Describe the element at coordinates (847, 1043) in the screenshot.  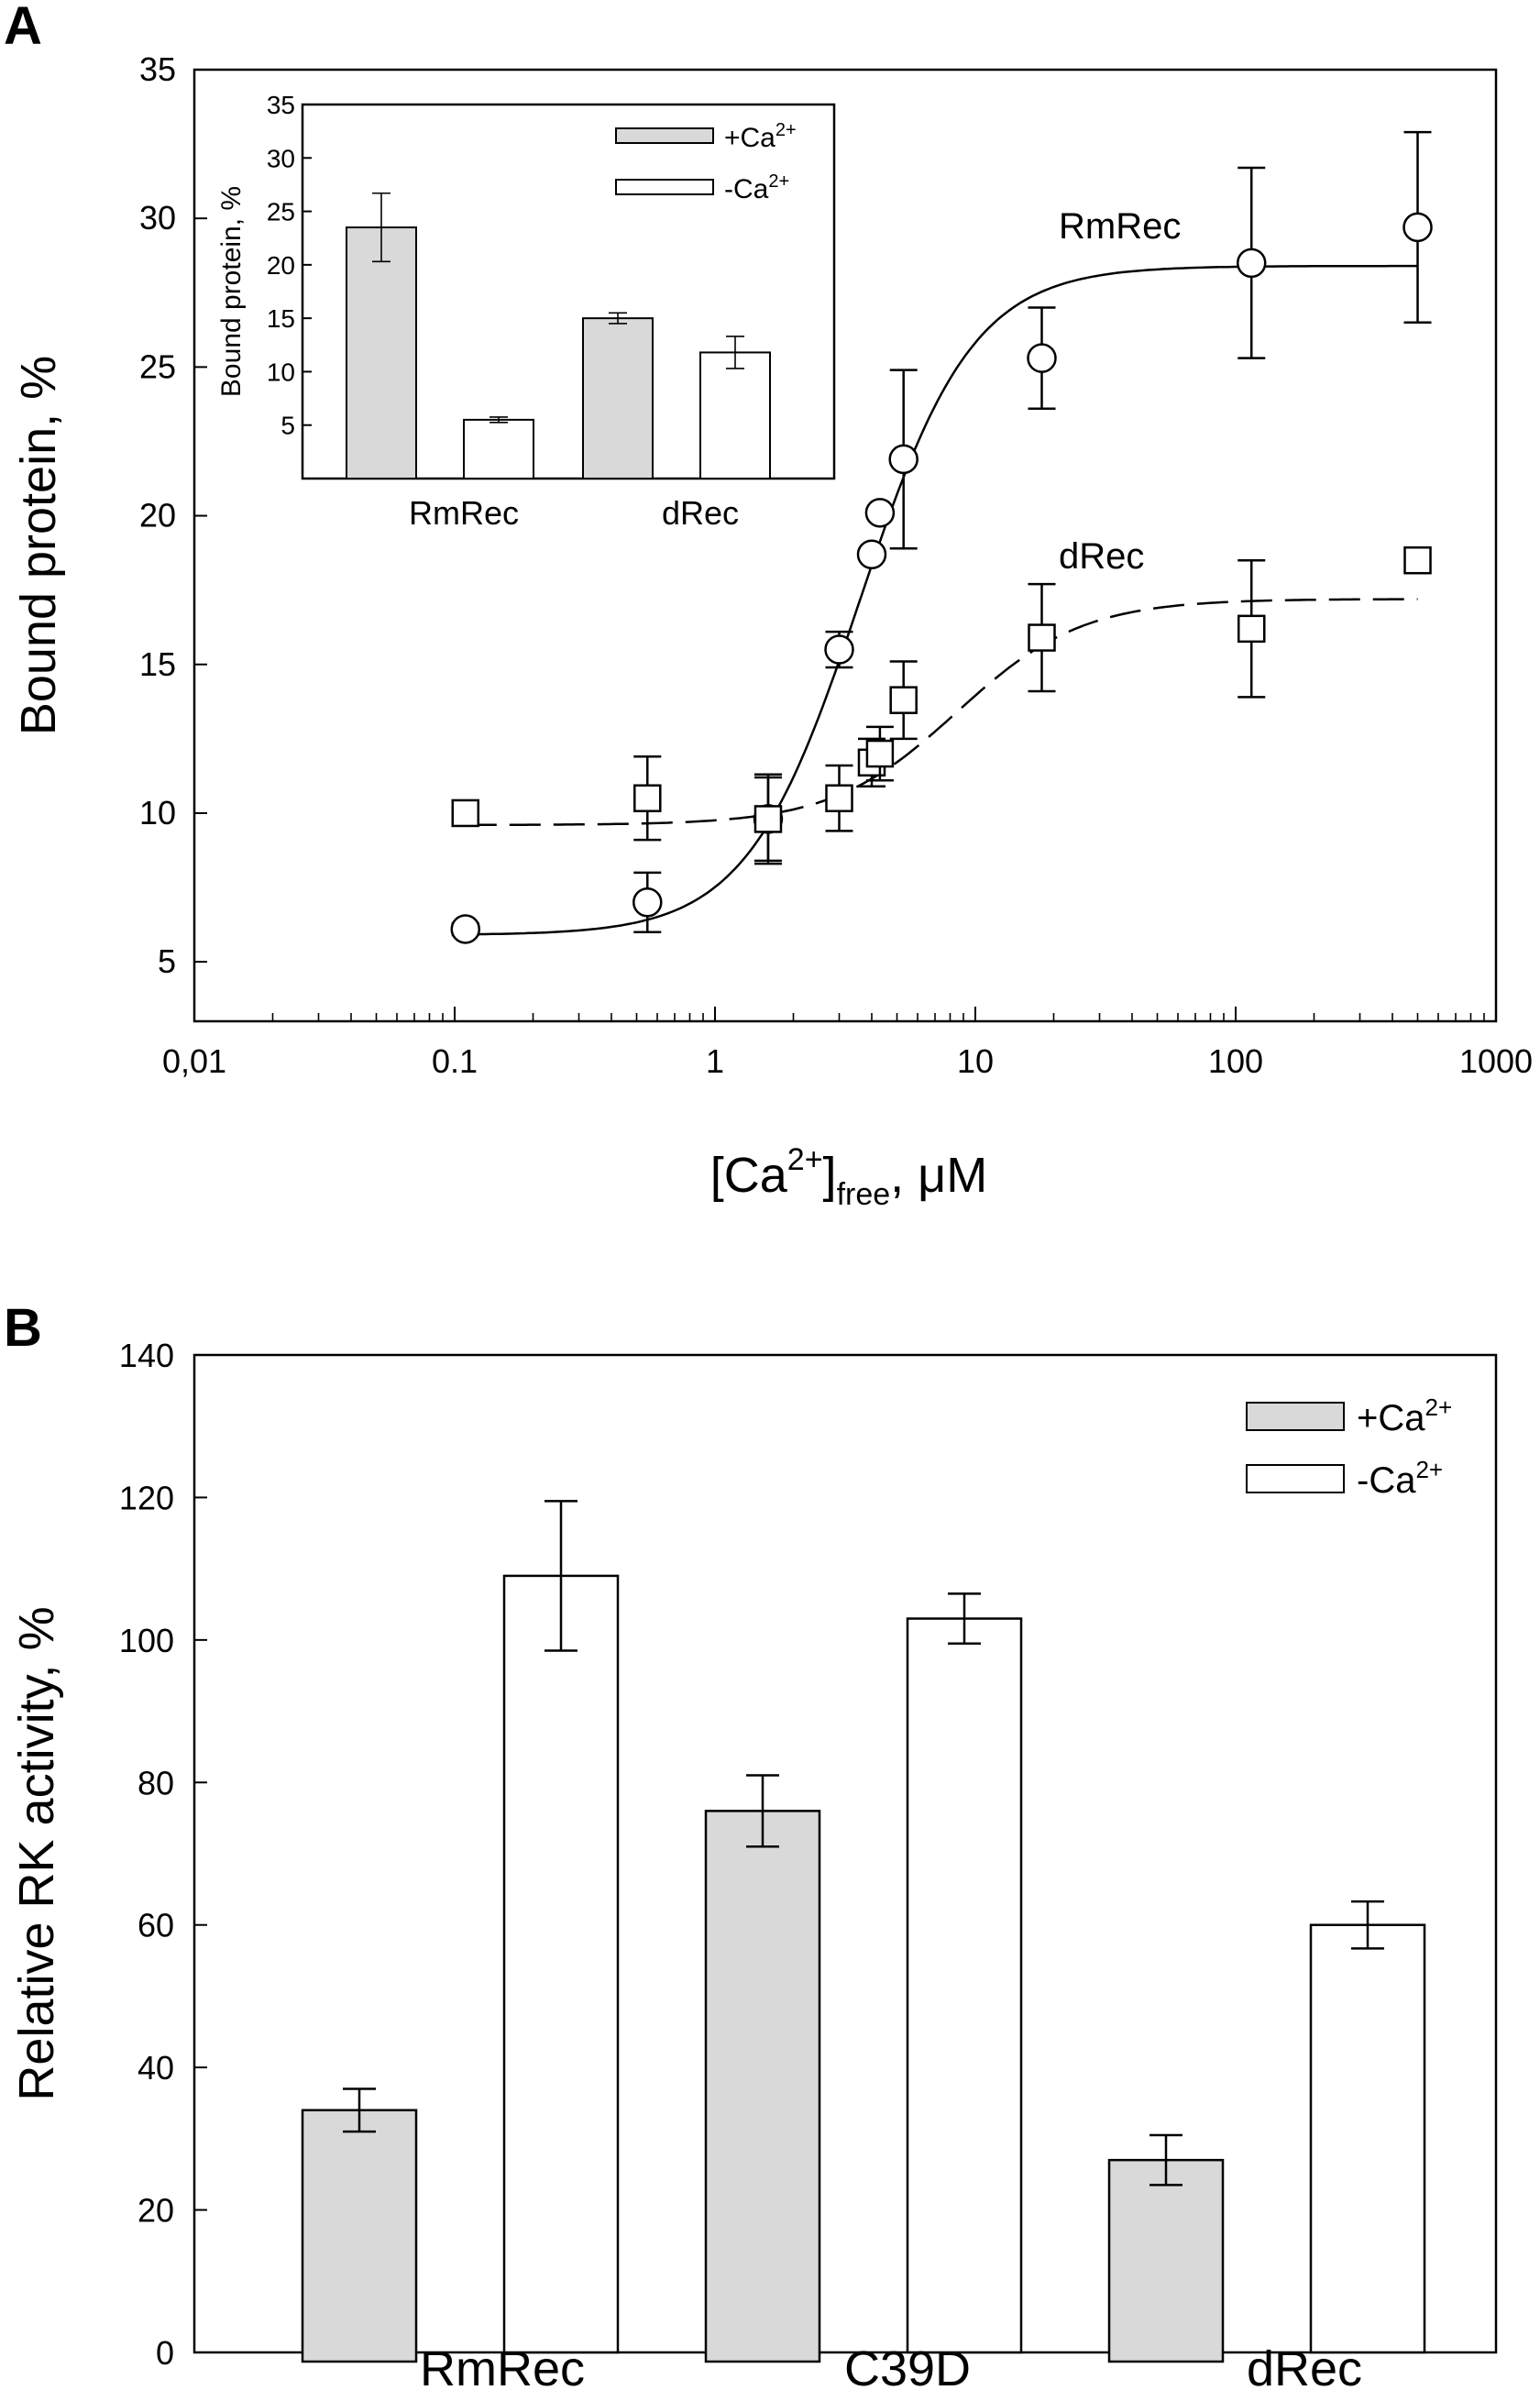
I see `panel-a-x-ticks: 0,01 0.1 1 10 100 1000` at that location.